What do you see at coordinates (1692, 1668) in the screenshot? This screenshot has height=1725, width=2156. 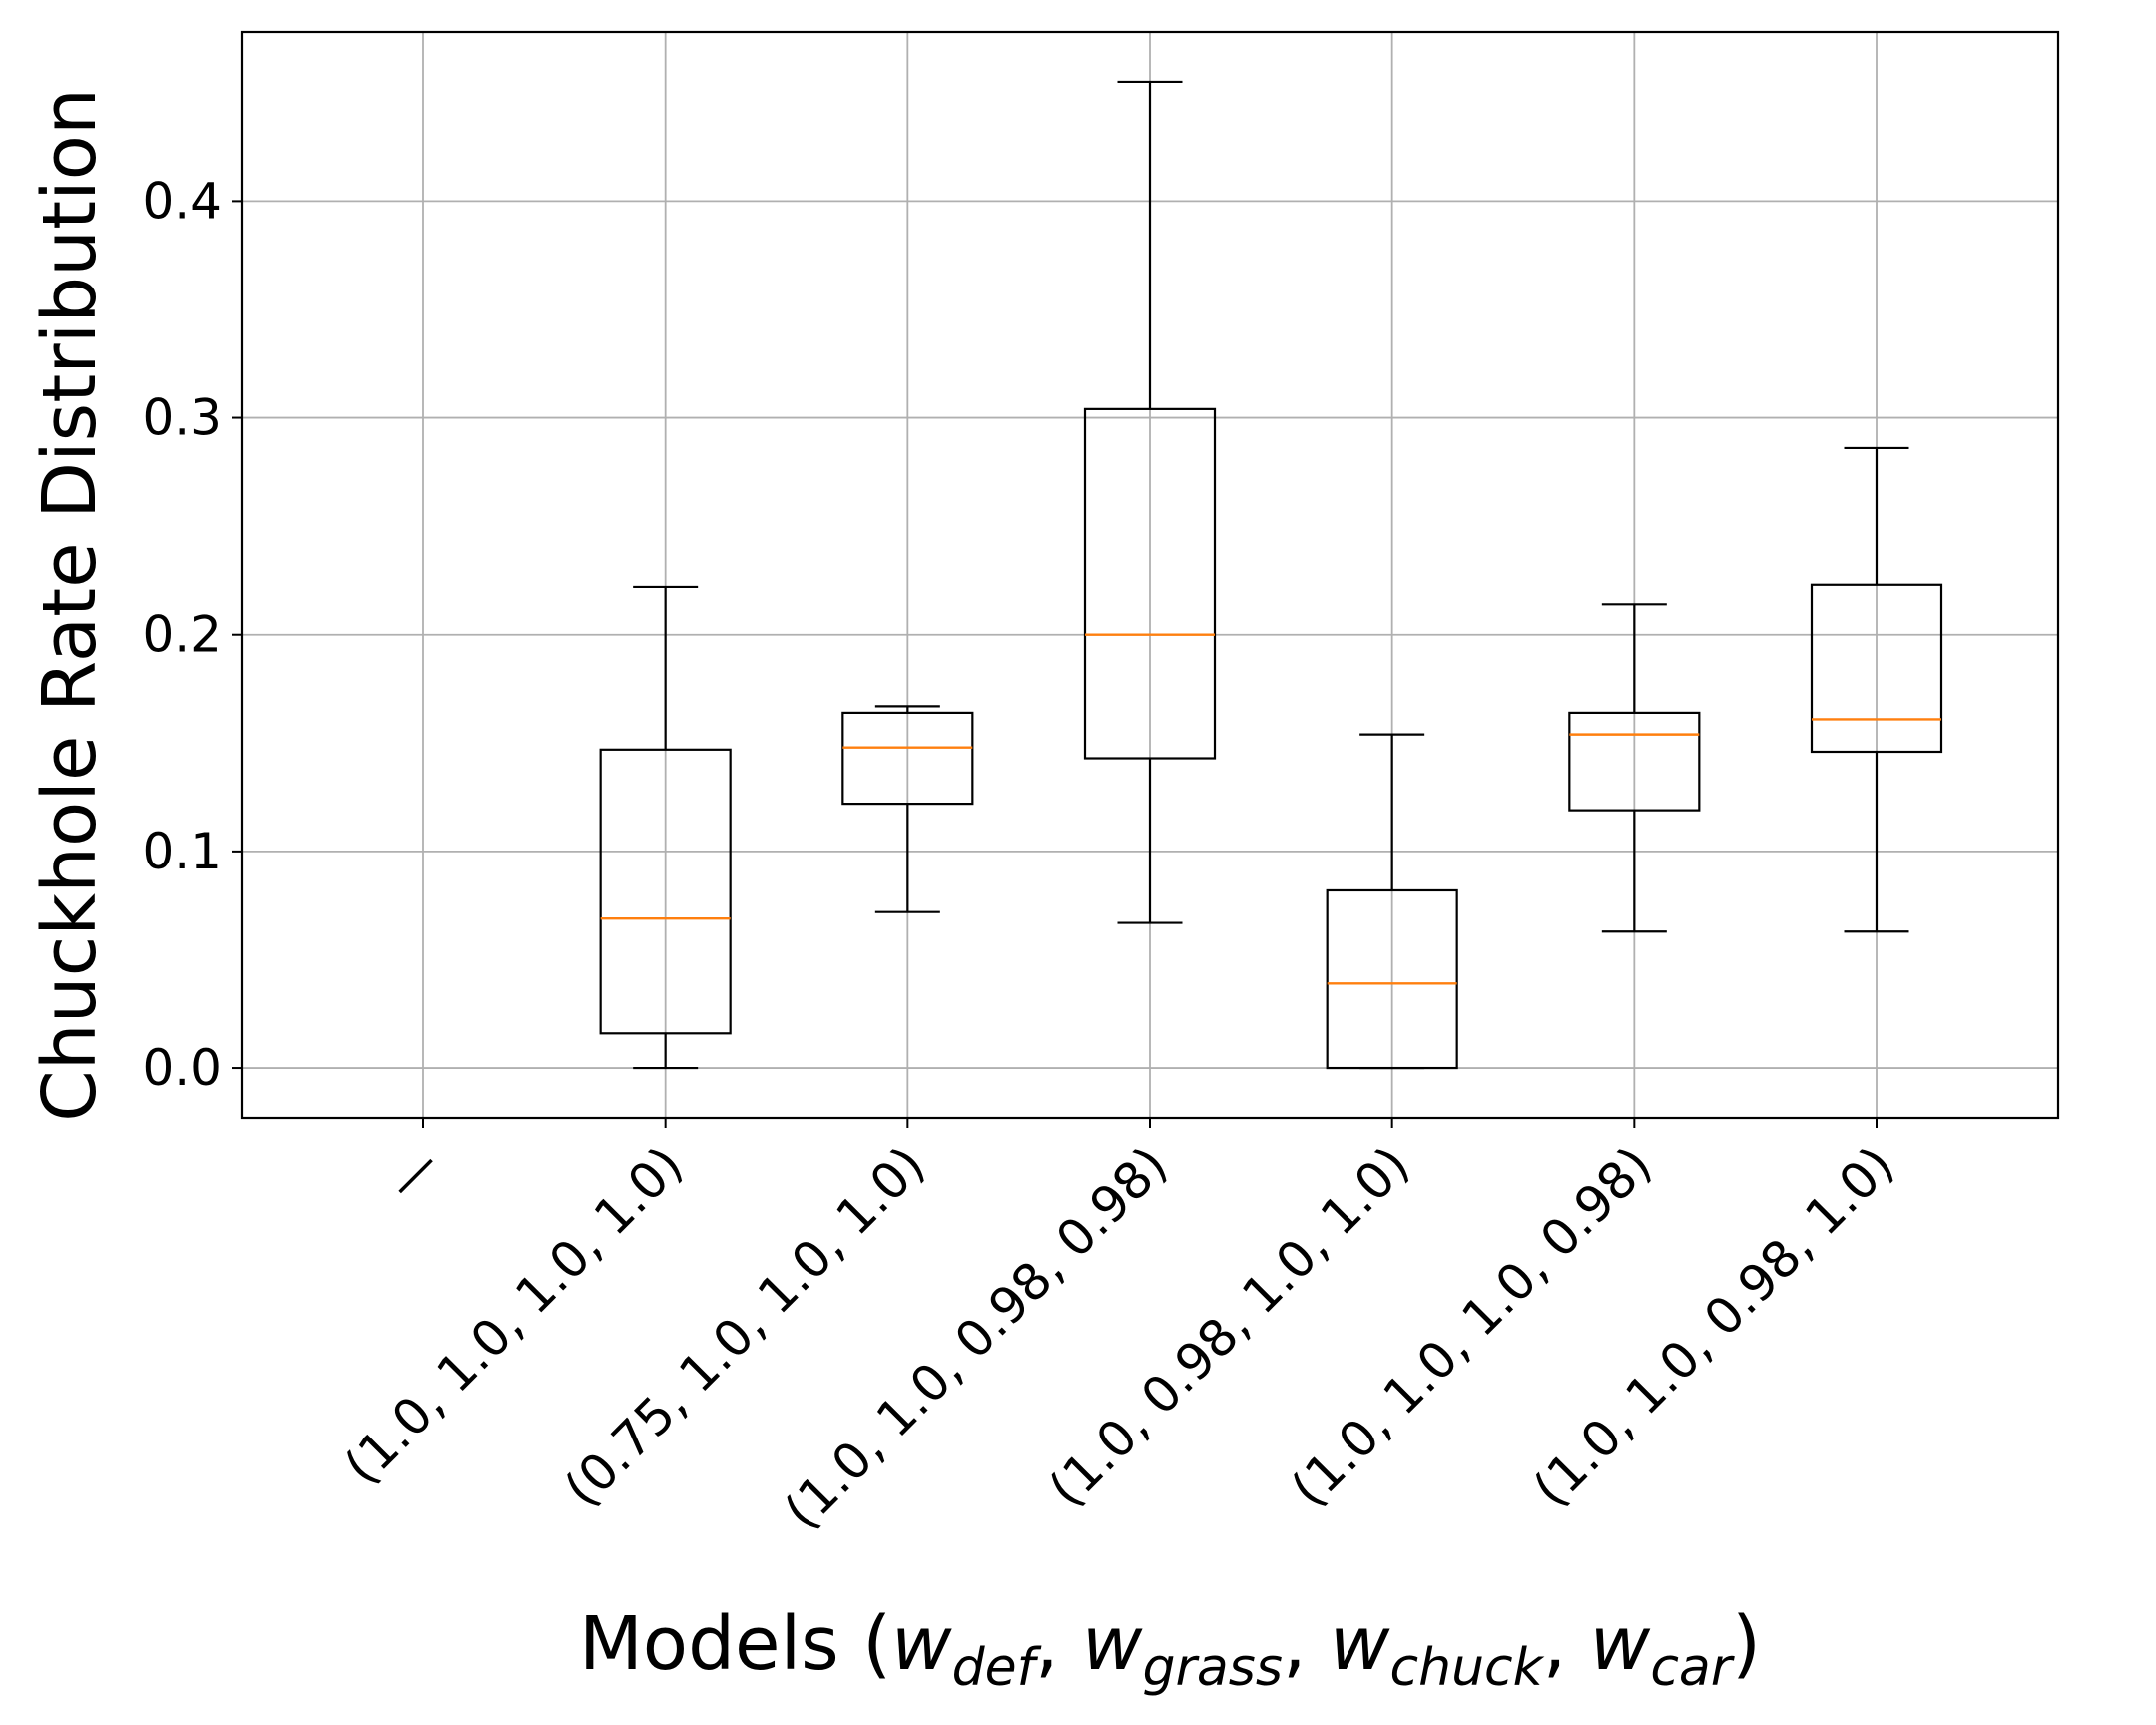 I see `x-label-subscript: car` at bounding box center [1692, 1668].